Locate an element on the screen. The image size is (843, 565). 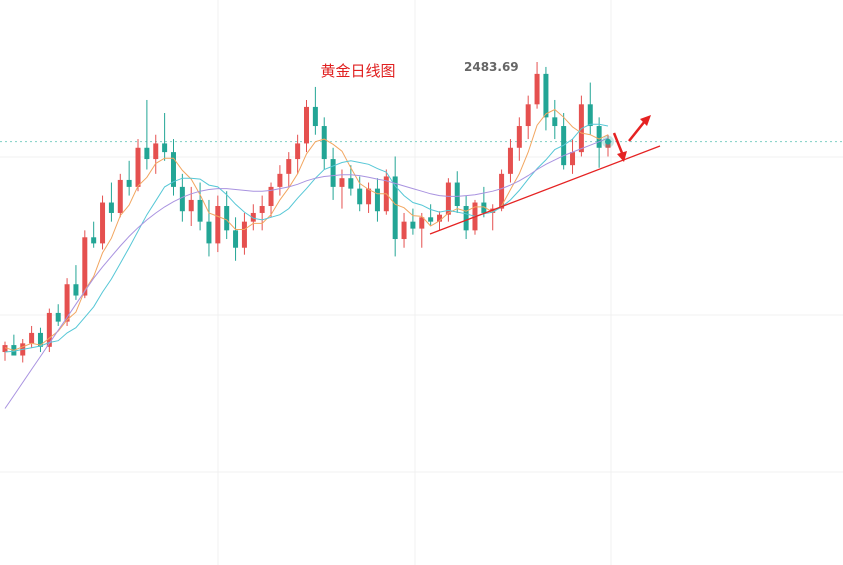
chart-title: 黄金日线图 is located at coordinates (357, 71).